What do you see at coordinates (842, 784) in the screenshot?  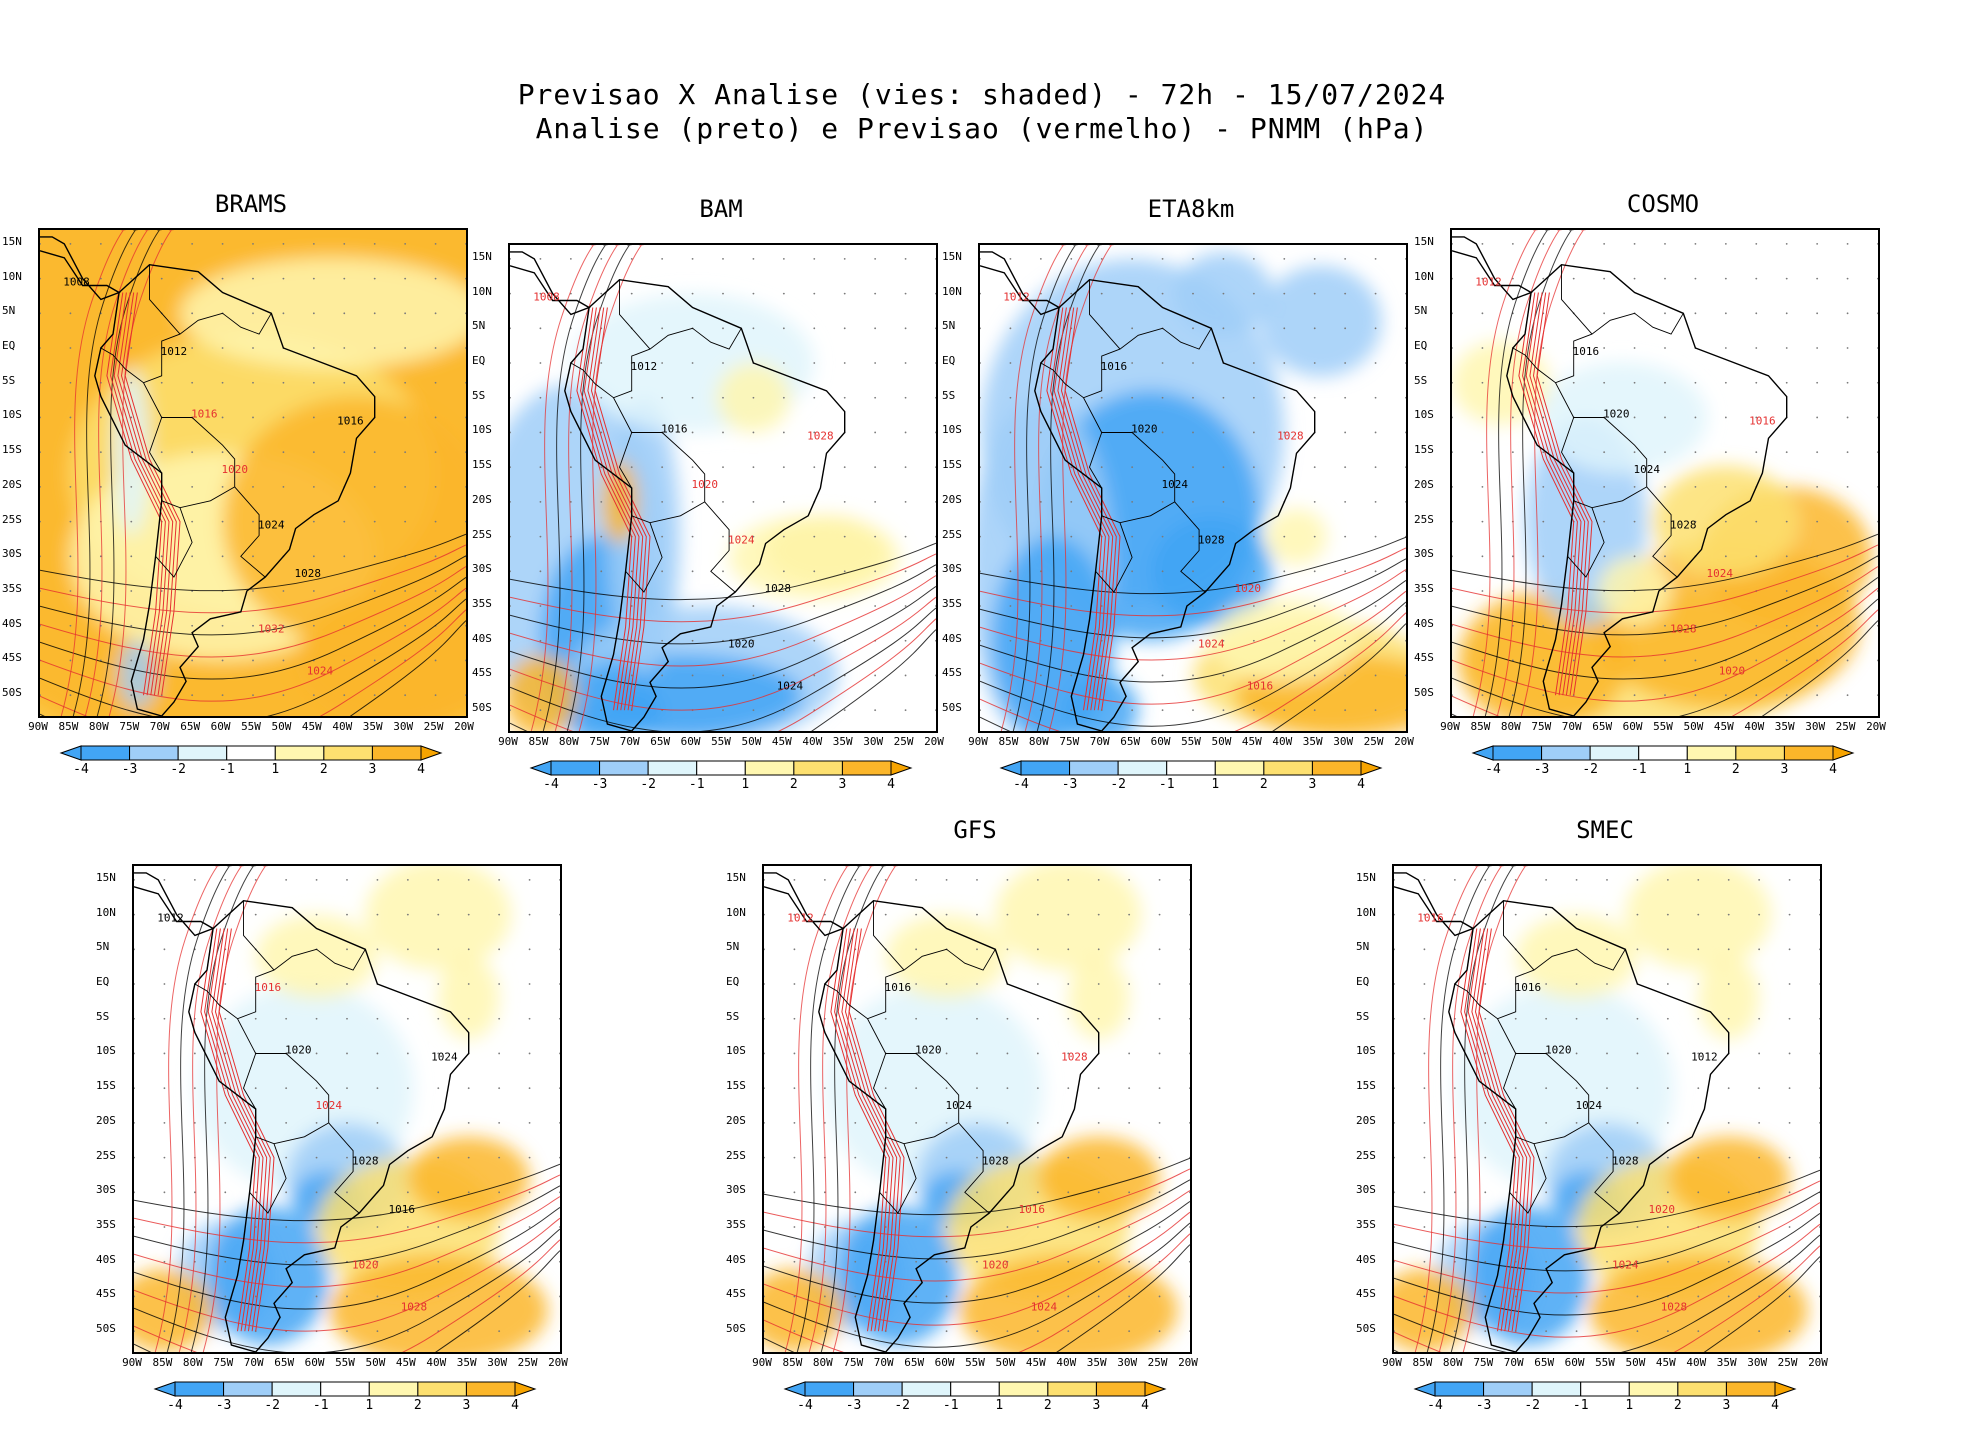 I see `colorbar-label: 3` at bounding box center [842, 784].